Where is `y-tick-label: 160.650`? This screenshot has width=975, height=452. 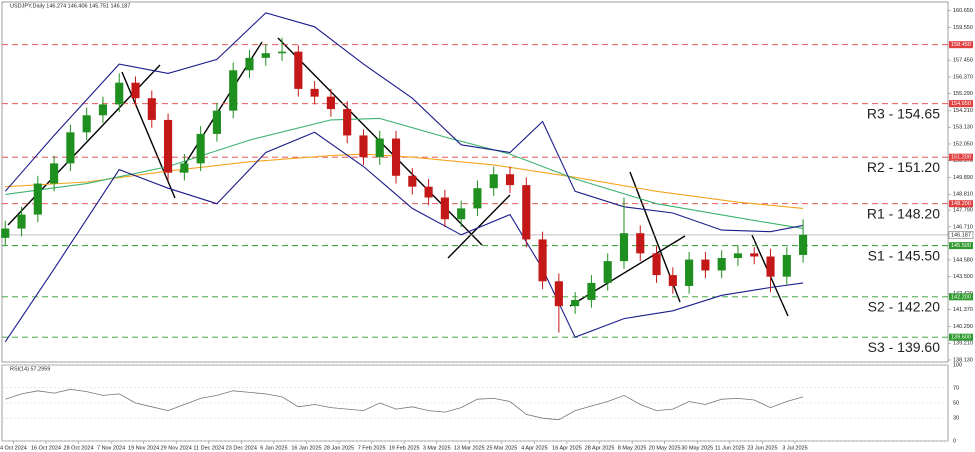 y-tick-label: 160.650 is located at coordinates (963, 11).